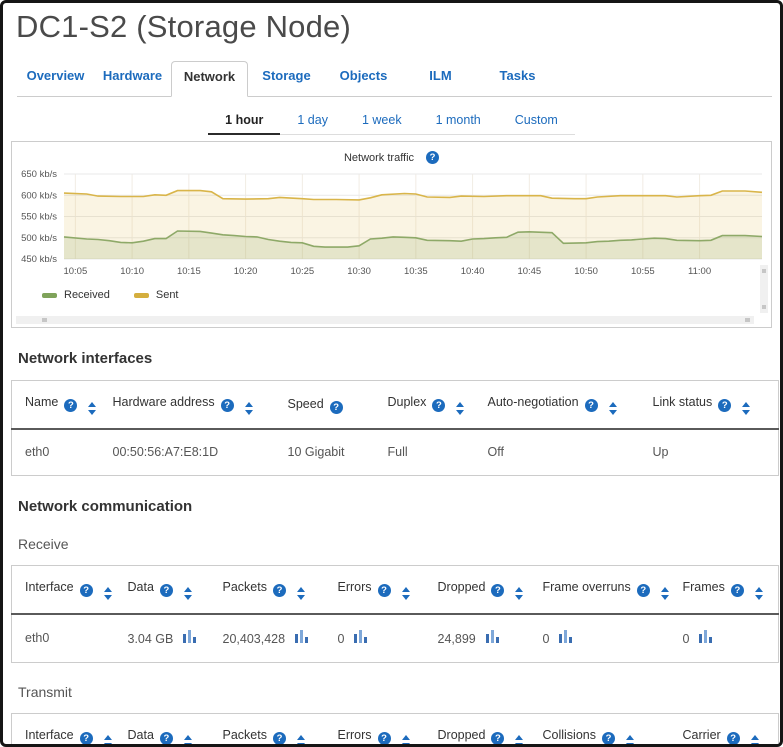 The image size is (783, 747). Describe the element at coordinates (727, 728) in the screenshot. I see `col-carrier: Carrier?` at that location.